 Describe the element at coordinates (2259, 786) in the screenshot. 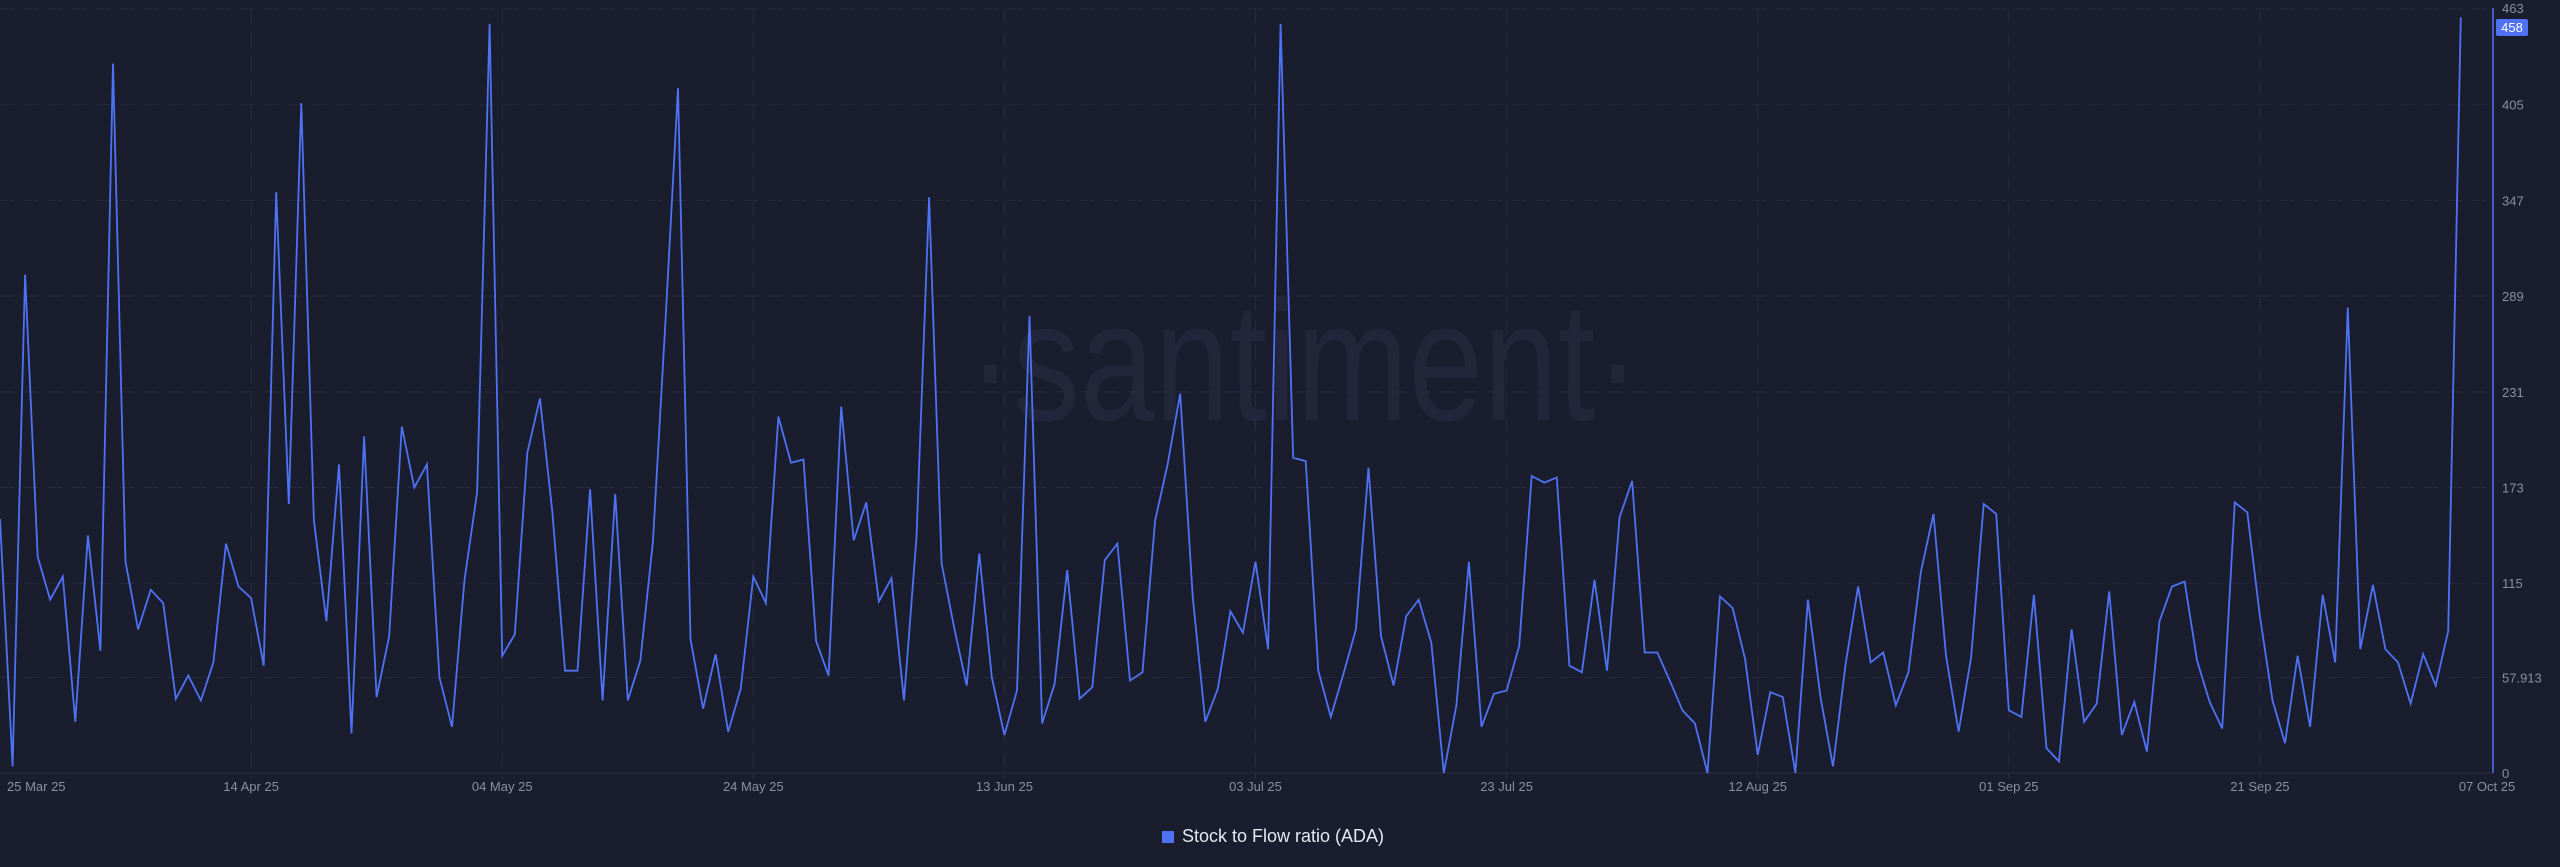

I see `x-tick-label: 21 Sep 25` at that location.